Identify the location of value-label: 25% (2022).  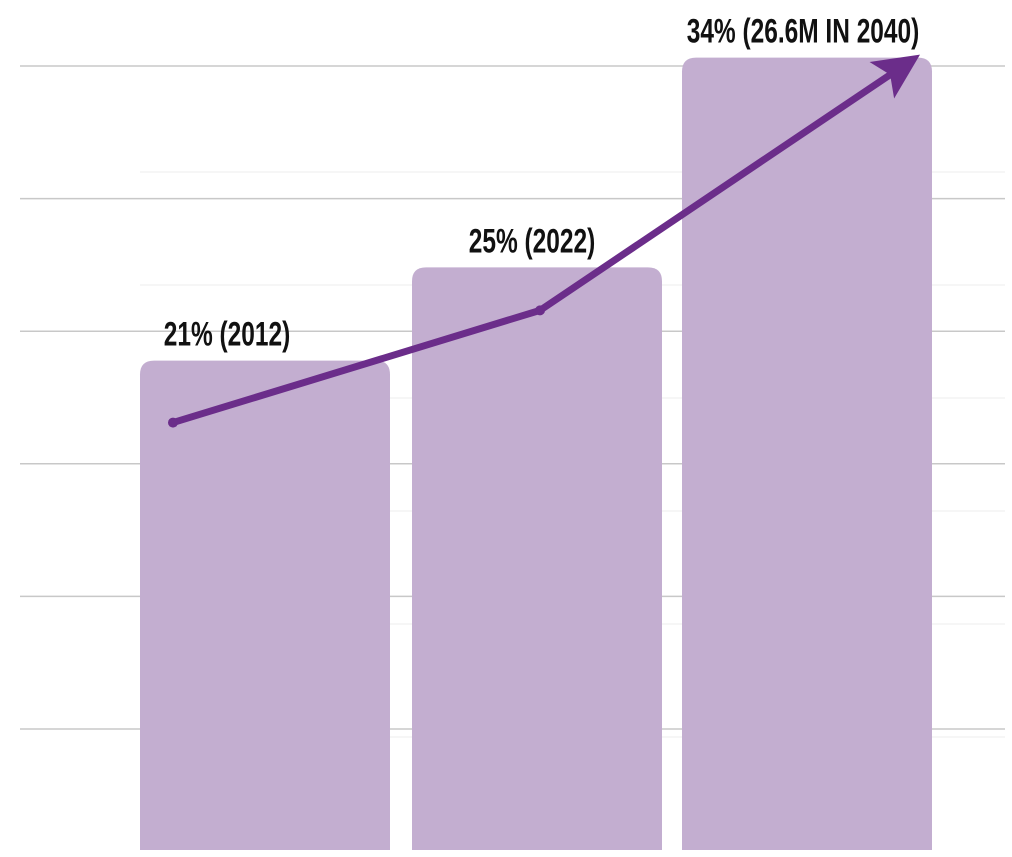
(532, 242).